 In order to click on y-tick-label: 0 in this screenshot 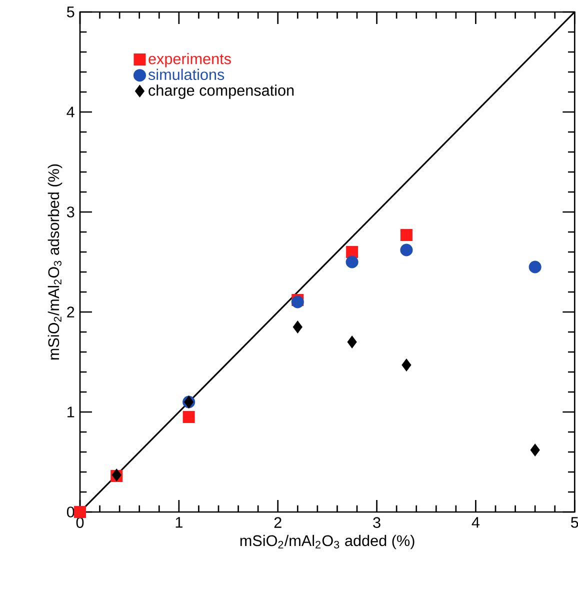, I will do `click(70, 512)`.